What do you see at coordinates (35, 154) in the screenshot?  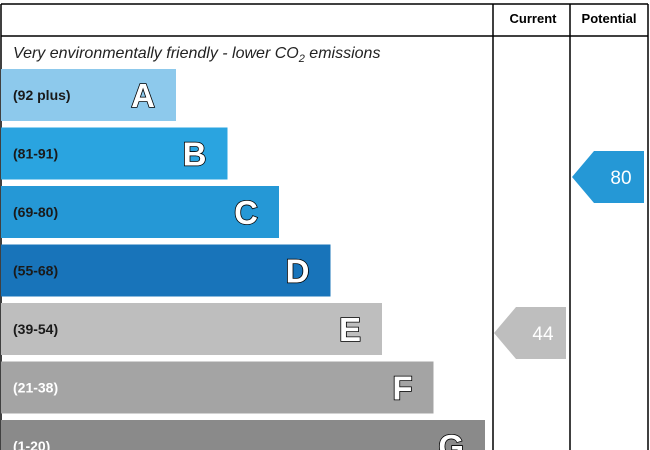 I see `band-range-label: (81-91)` at bounding box center [35, 154].